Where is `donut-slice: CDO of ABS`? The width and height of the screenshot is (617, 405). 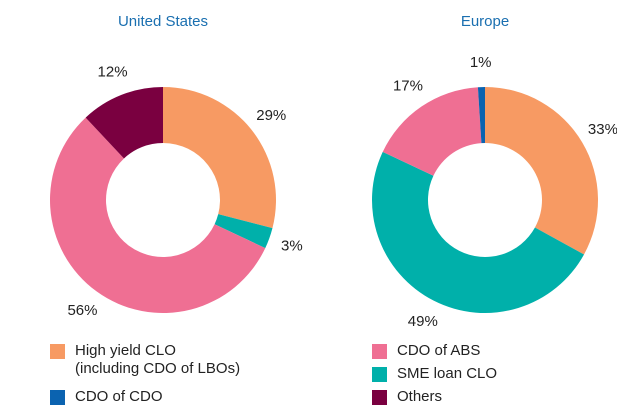
donut-slice: CDO of ABS is located at coordinates (432, 131).